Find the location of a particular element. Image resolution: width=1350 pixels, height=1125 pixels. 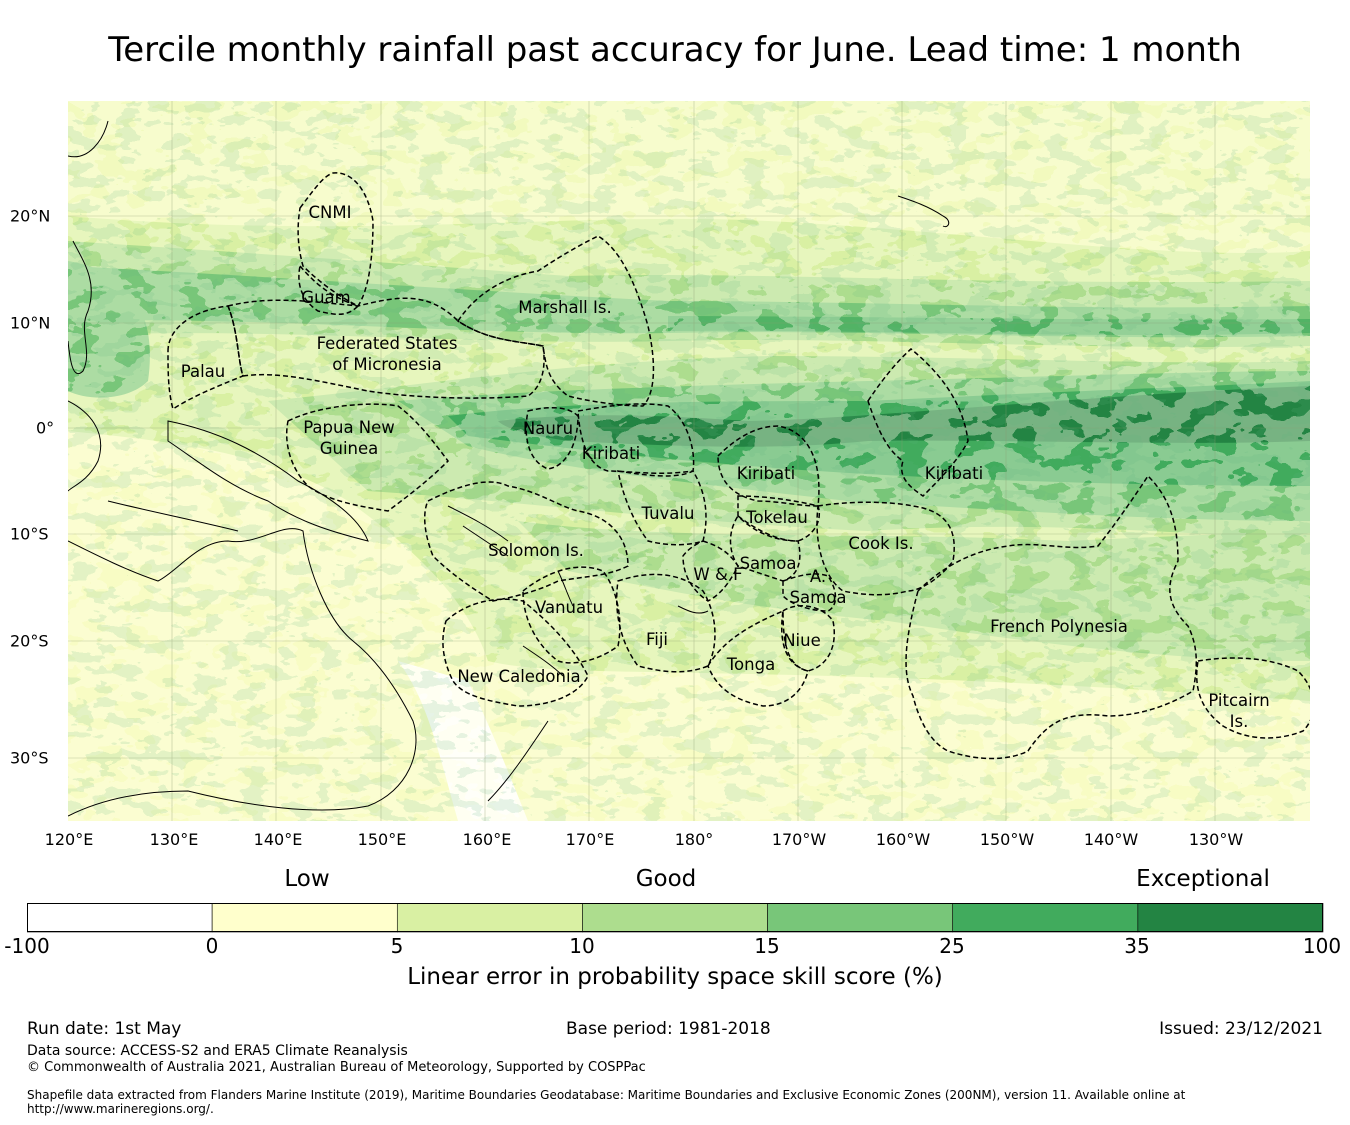

eez-nauru is located at coordinates (552, 438).